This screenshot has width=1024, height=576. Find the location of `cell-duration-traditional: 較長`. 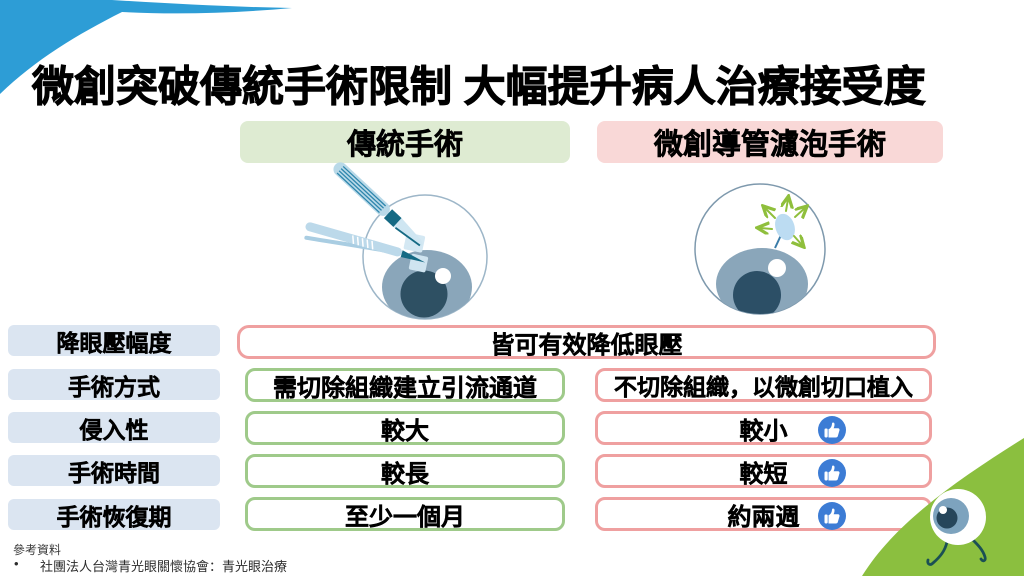

cell-duration-traditional: 較長 is located at coordinates (405, 471).